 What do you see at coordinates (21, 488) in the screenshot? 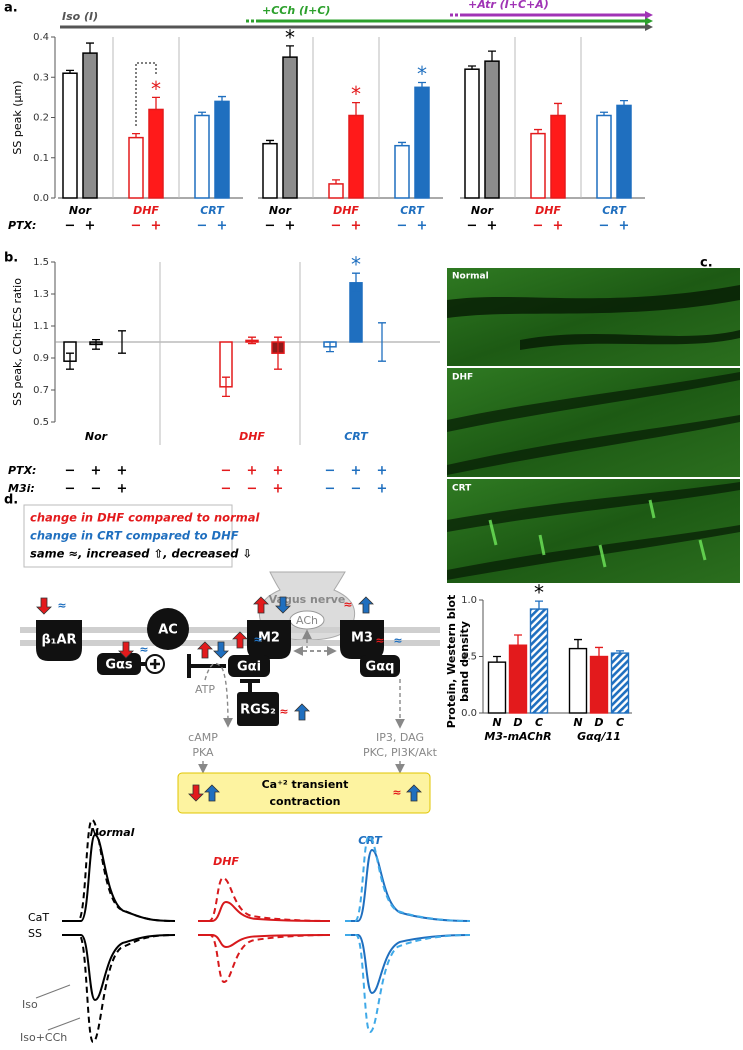
I see `row-label: M3i:` at bounding box center [21, 488].